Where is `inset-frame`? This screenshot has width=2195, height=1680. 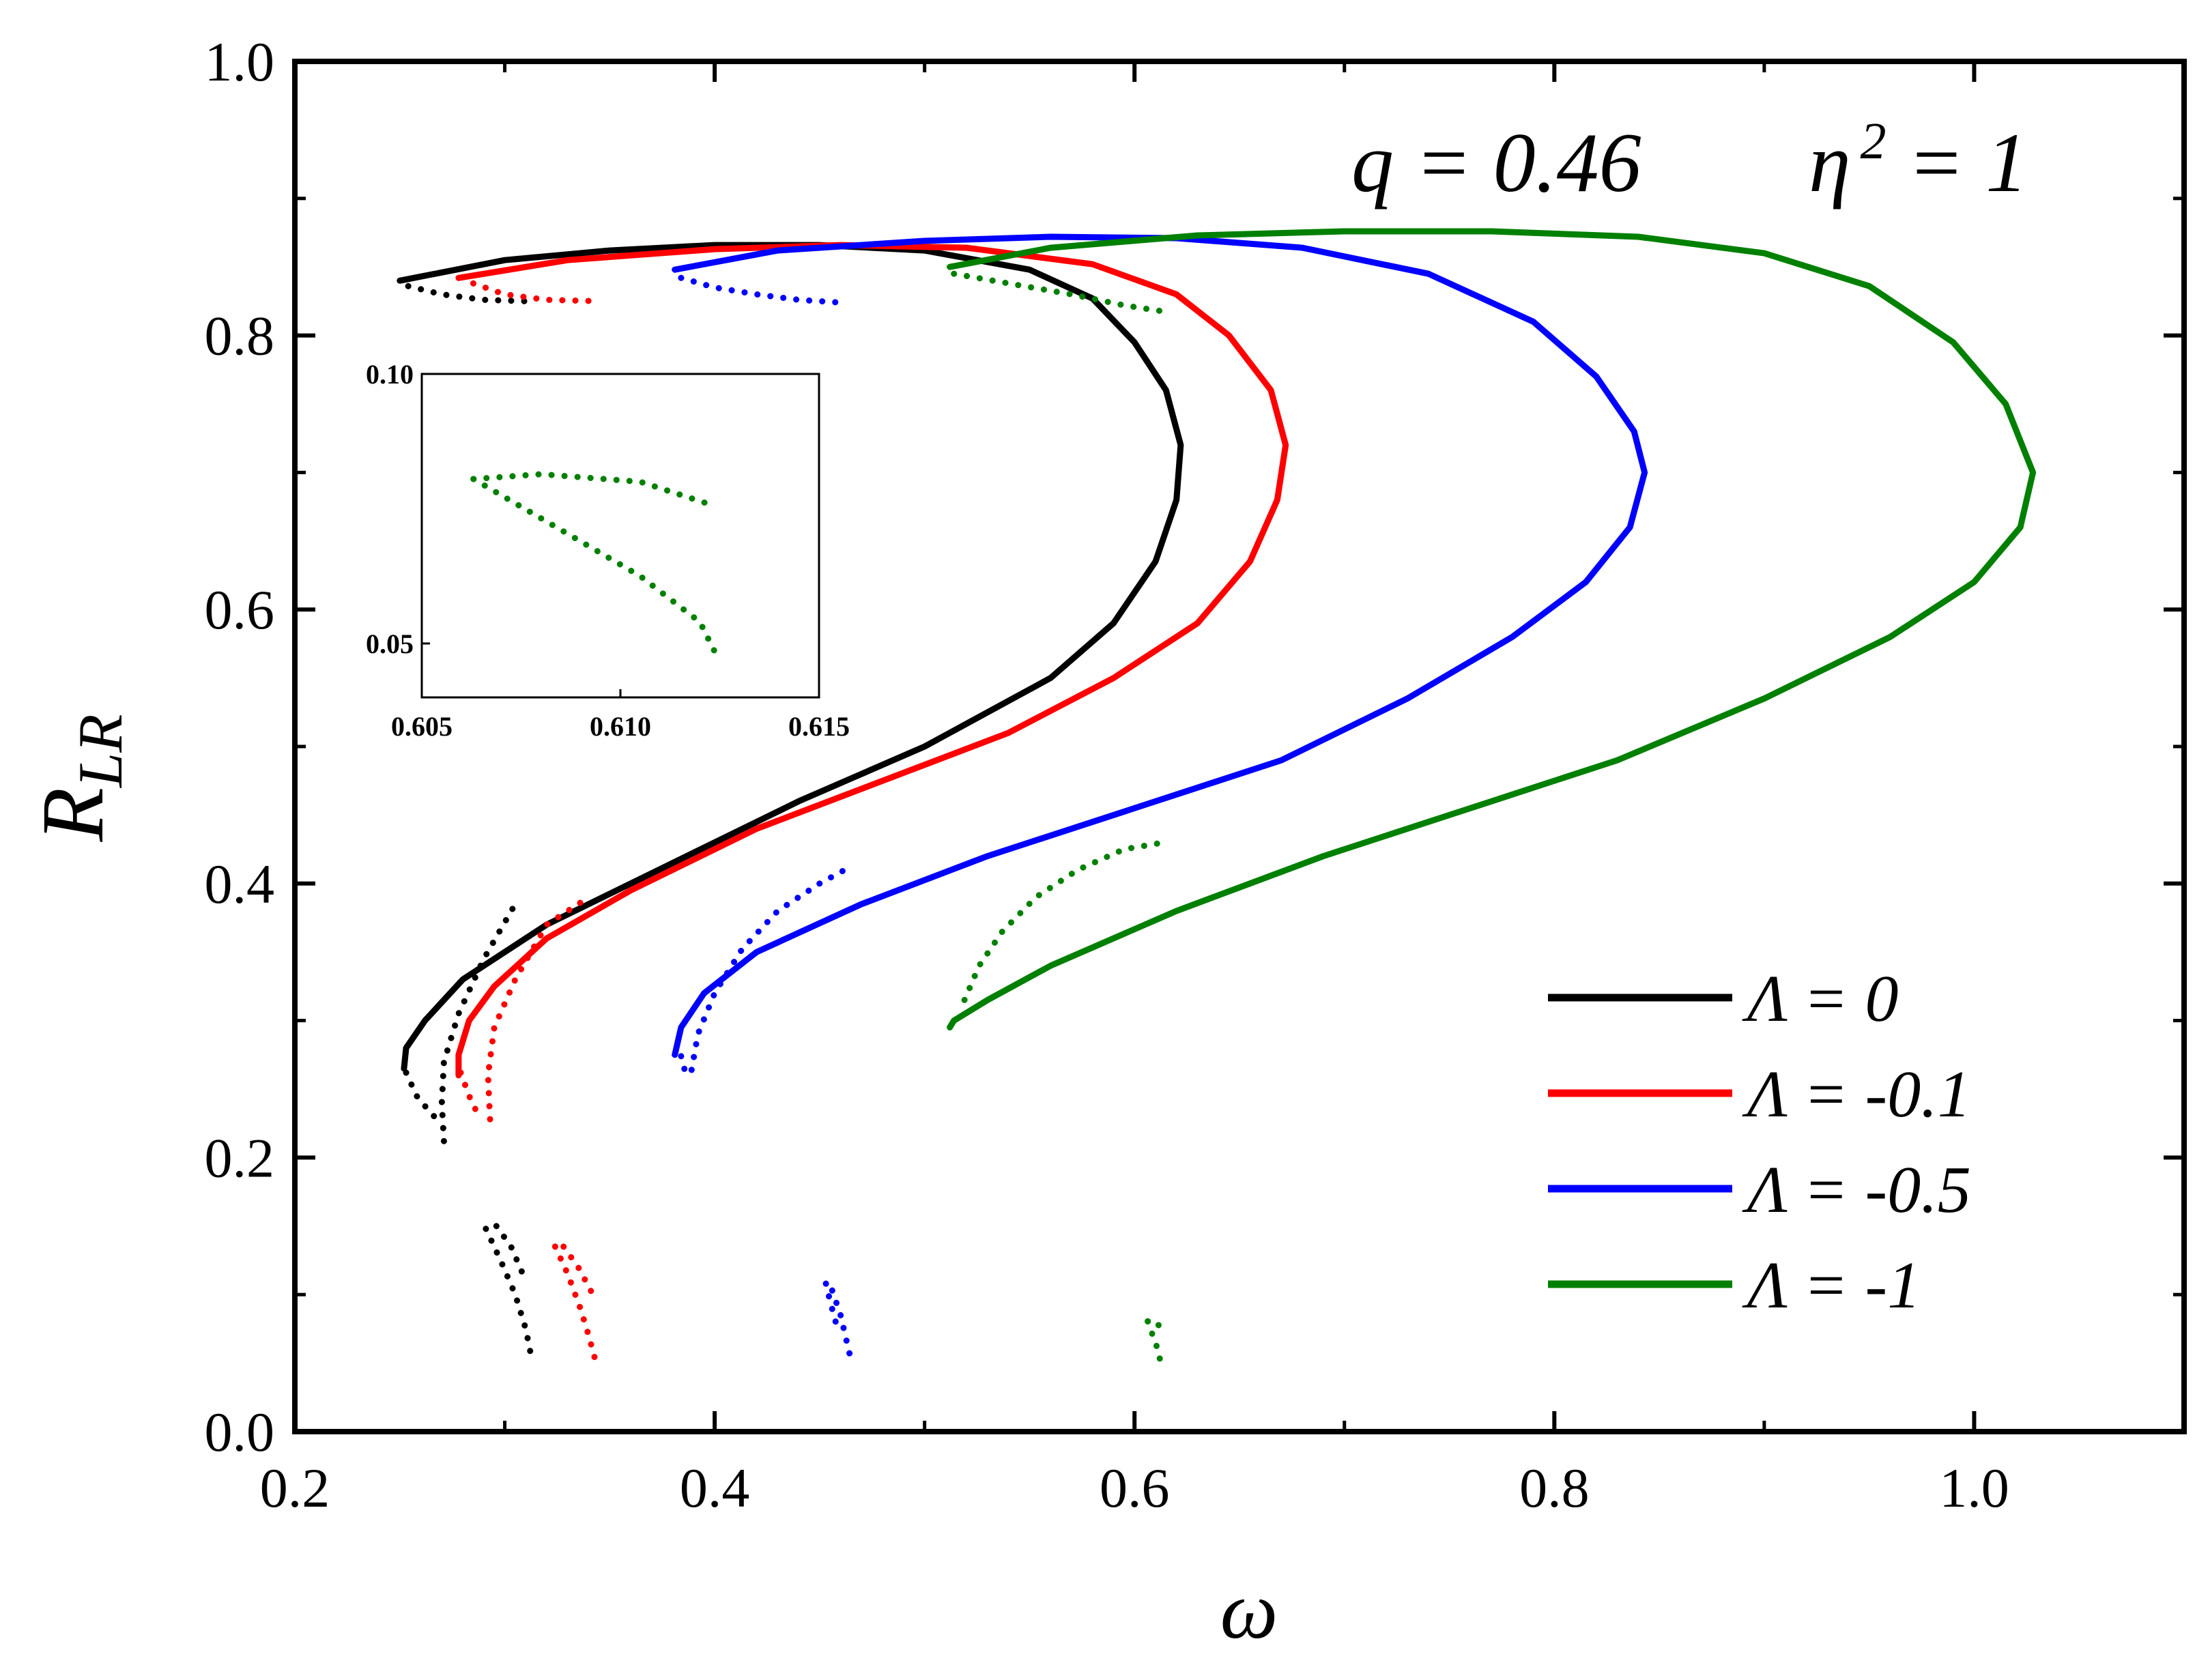
inset-frame is located at coordinates (620, 536).